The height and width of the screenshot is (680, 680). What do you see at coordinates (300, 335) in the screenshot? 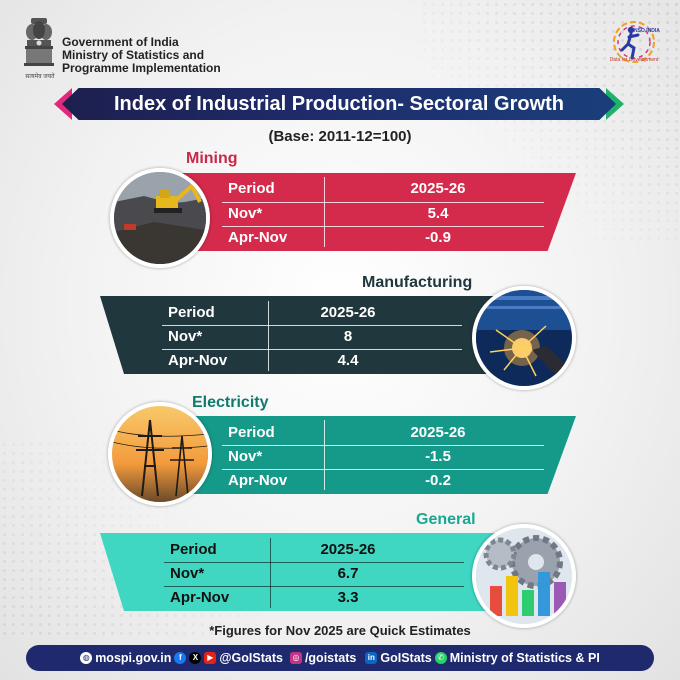
I see `manufacturing-panel` at bounding box center [300, 335].